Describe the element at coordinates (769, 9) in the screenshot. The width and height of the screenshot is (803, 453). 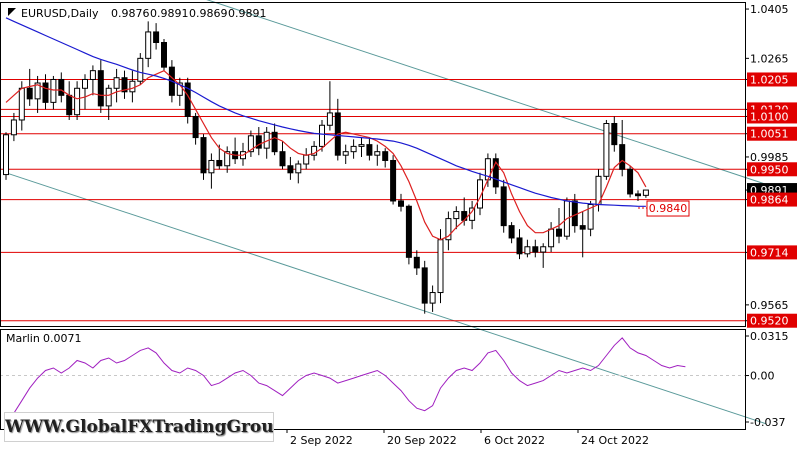
I see `price-label: 1.0405` at that location.